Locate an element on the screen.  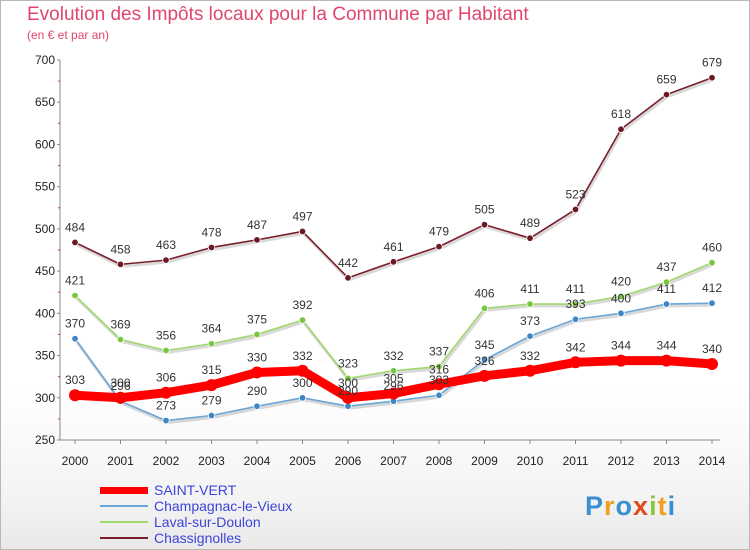
x-tick-label: 2006 is located at coordinates (348, 461).